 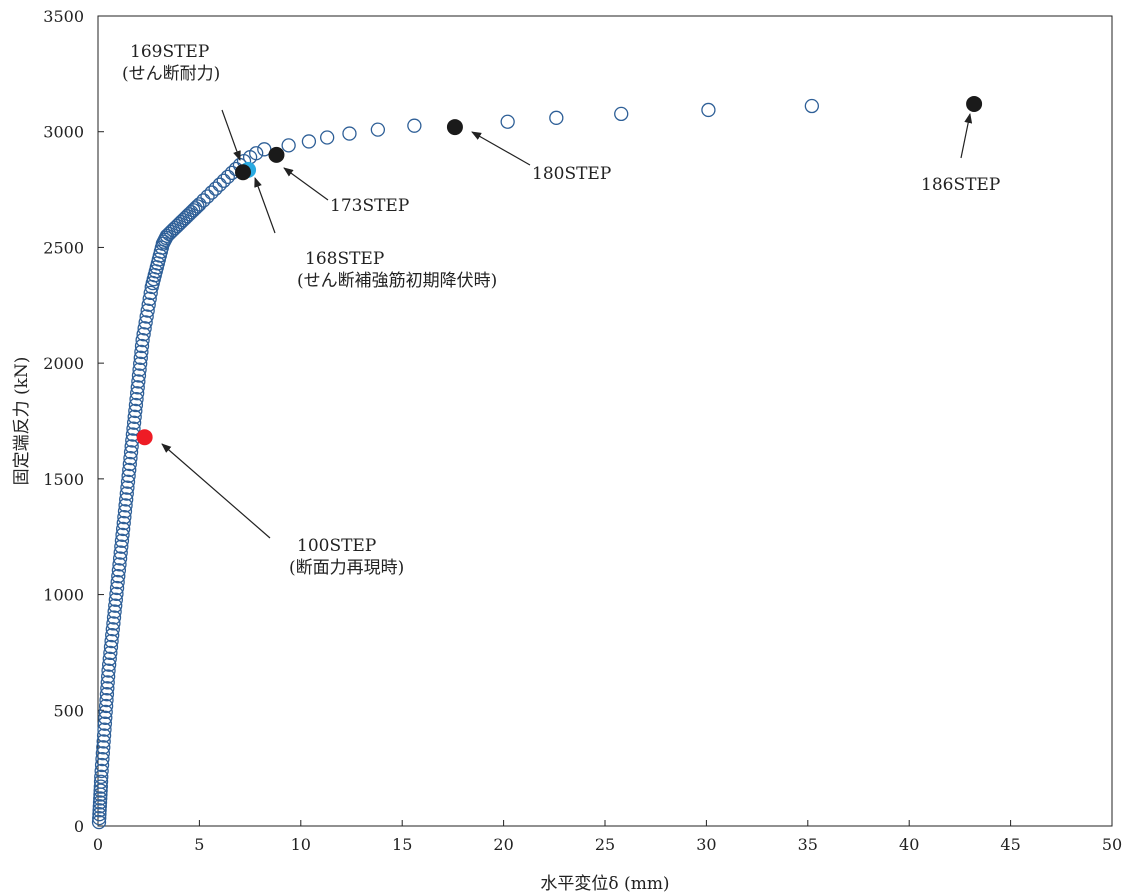 I want to click on x-tick-label: 10, so click(x=301, y=844).